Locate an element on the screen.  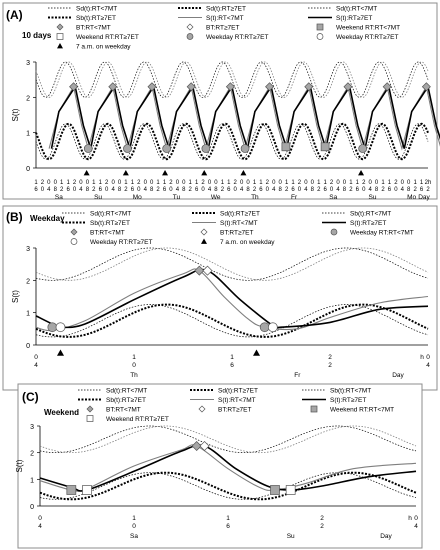
legend-label: Sb(t):RT<7MT is located at coordinates (350, 391).